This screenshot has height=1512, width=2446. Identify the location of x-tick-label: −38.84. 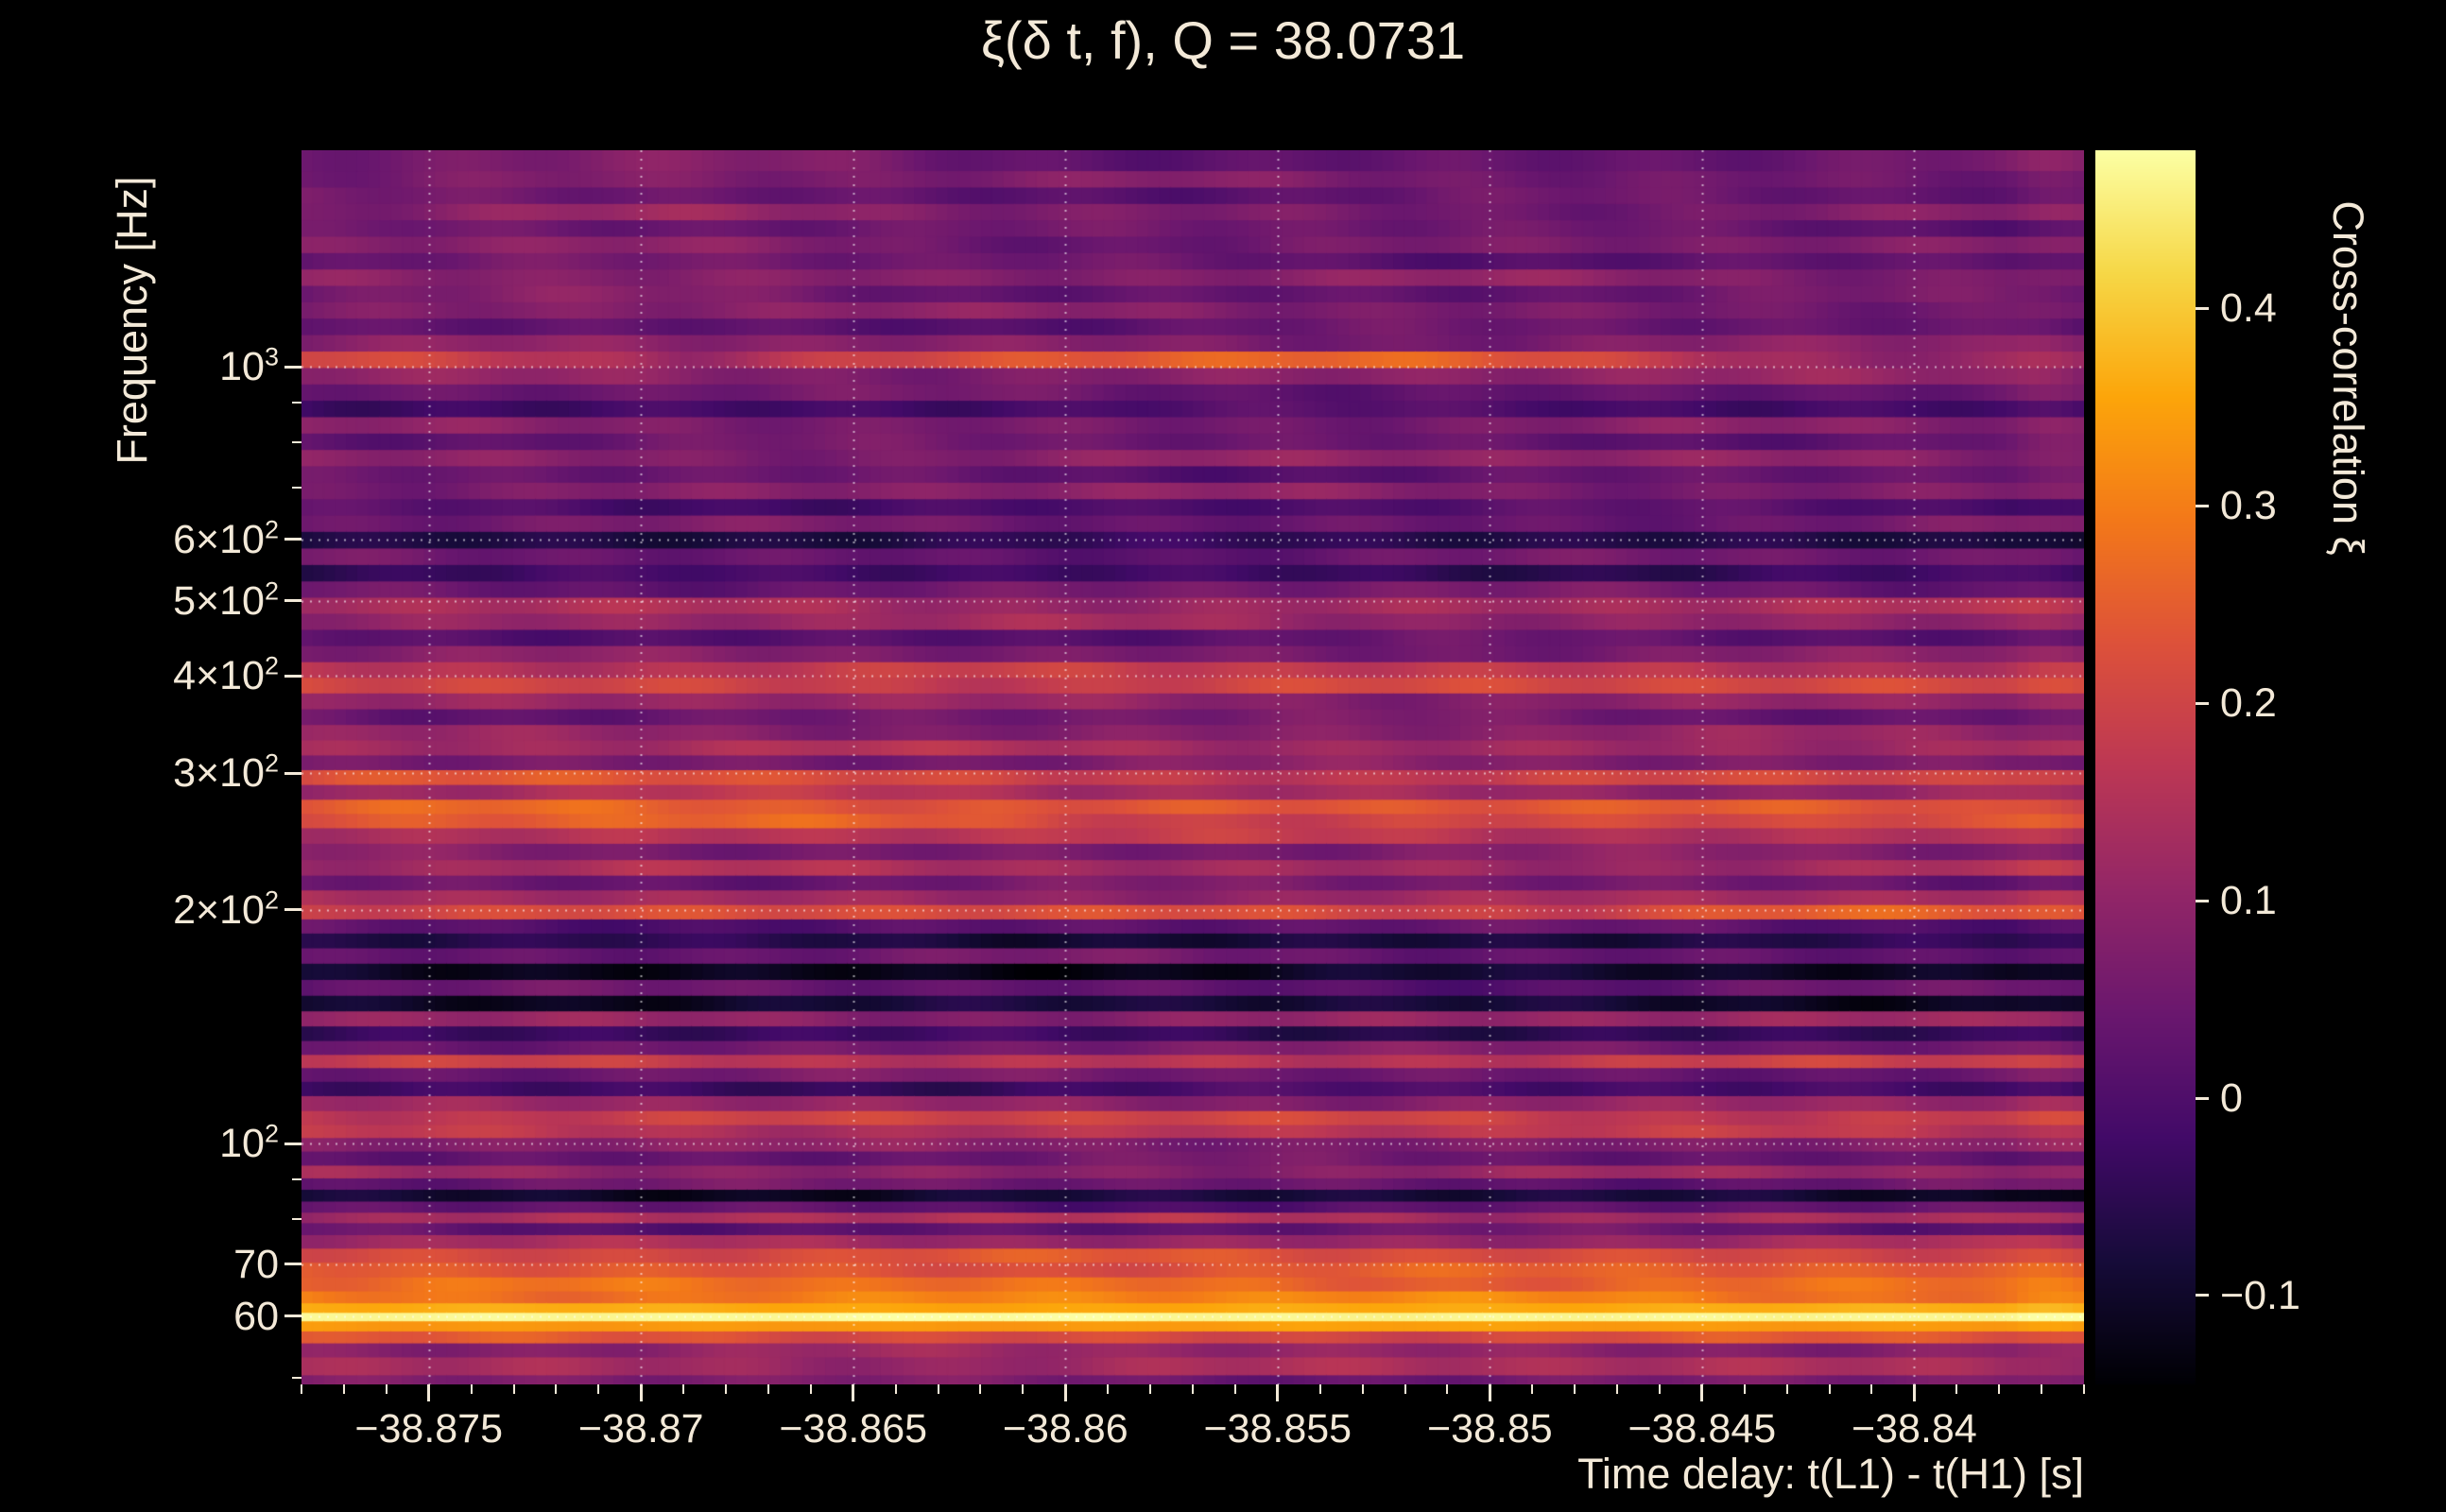
(1914, 1429).